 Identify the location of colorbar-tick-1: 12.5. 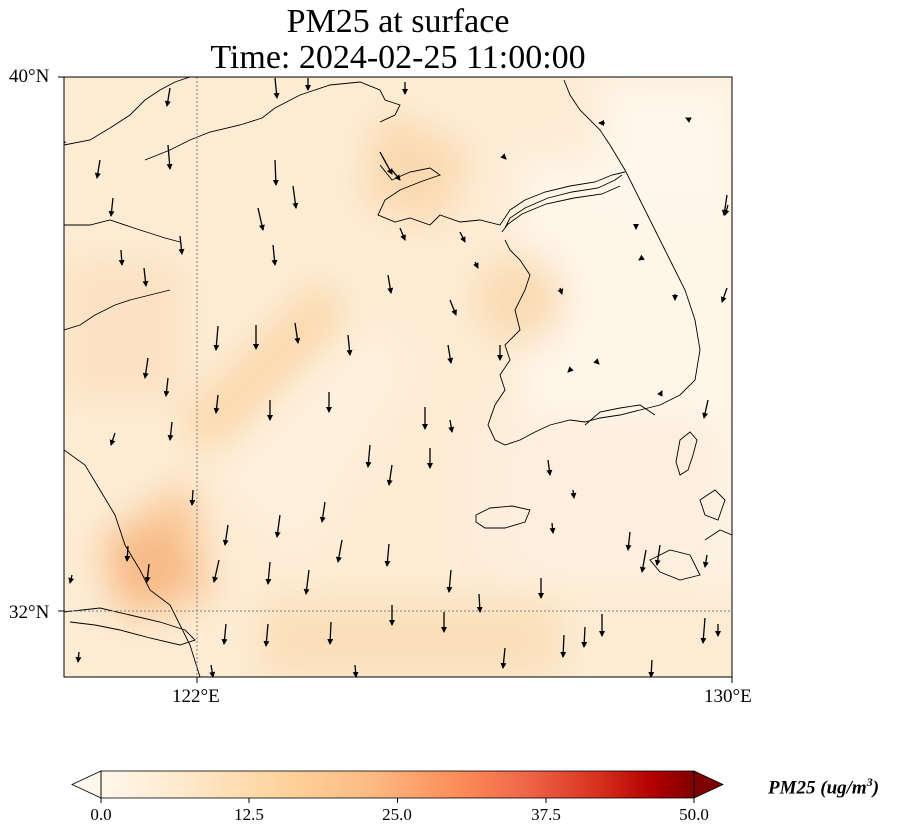
(249, 814).